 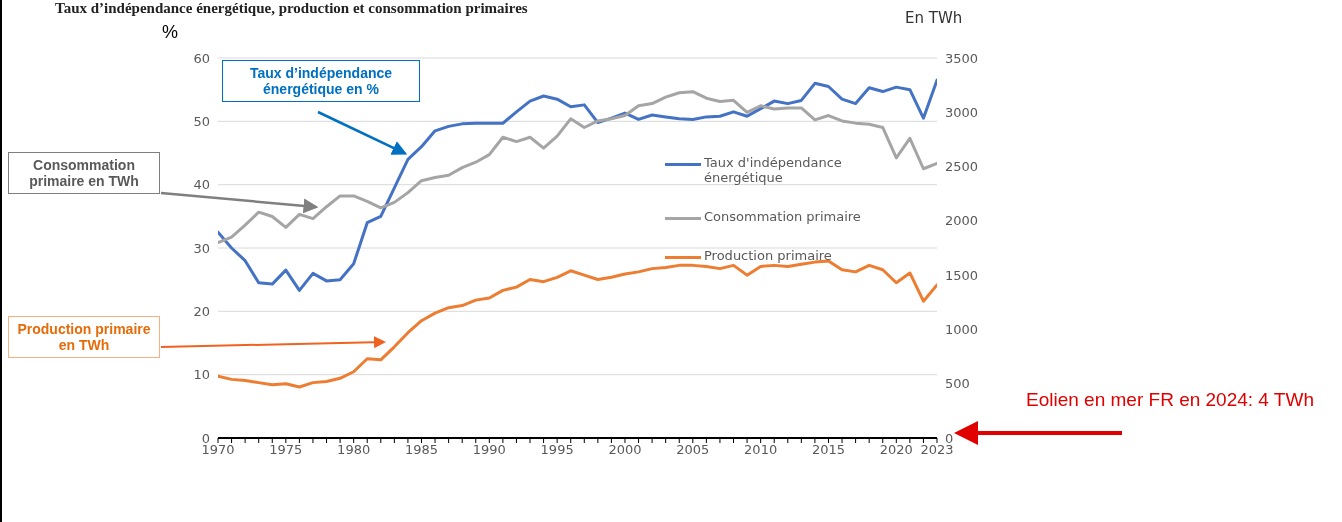 I want to click on y2-tick-label: 1000, so click(x=962, y=330).